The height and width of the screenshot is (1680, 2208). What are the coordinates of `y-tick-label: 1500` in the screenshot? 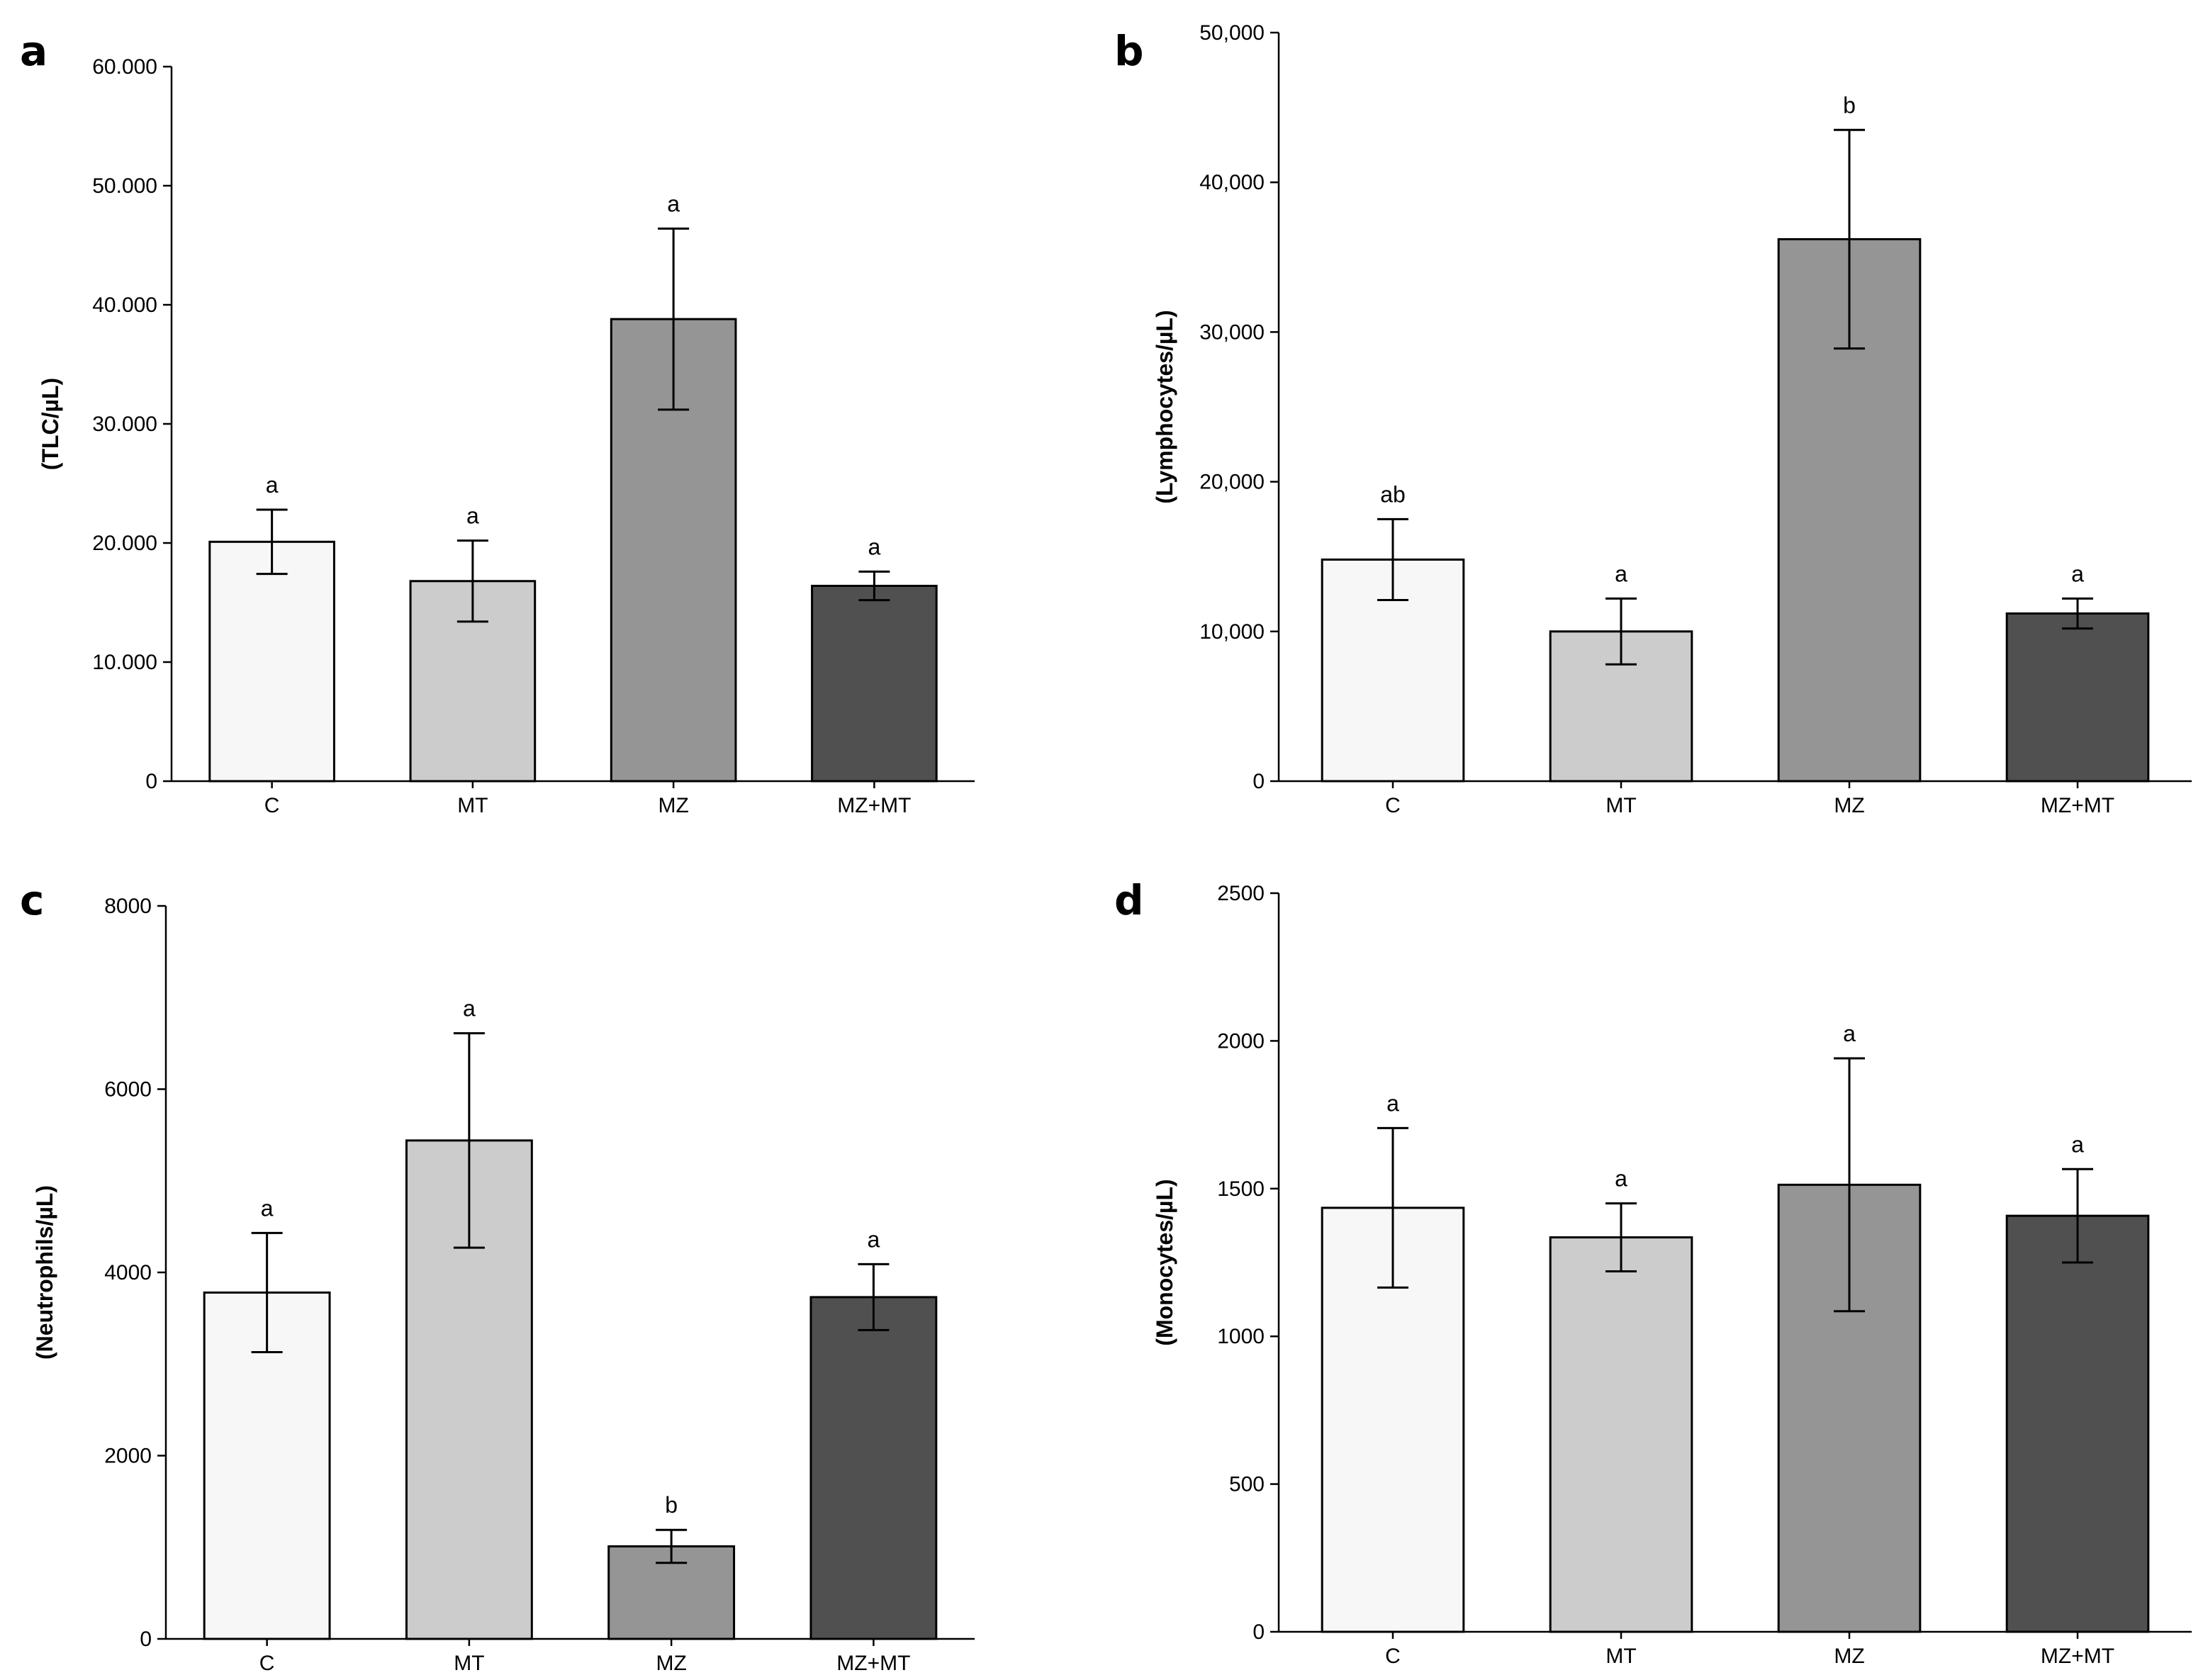 It's located at (1241, 1189).